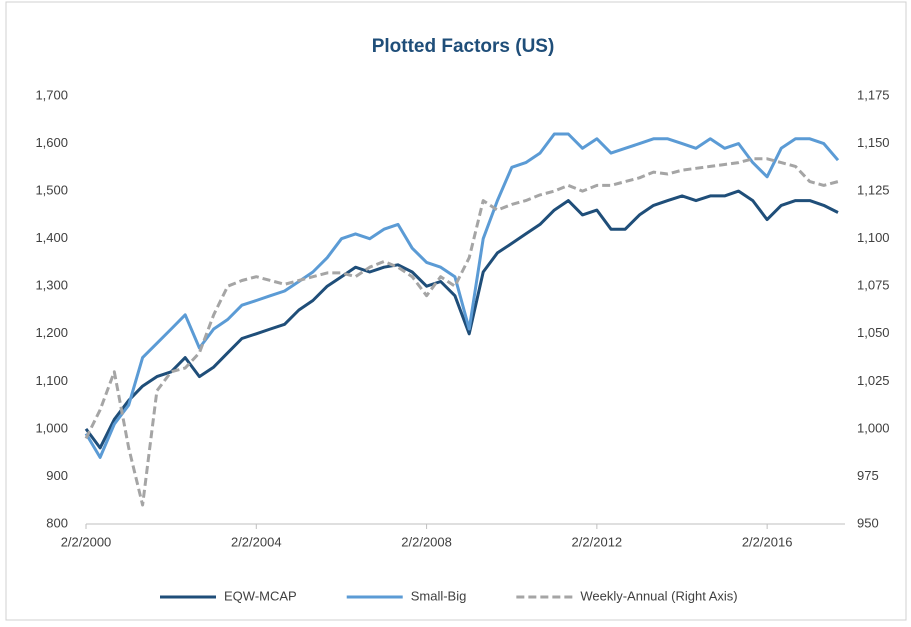 The image size is (911, 627). I want to click on chart-title: Plotted Factors (US), so click(463, 46).